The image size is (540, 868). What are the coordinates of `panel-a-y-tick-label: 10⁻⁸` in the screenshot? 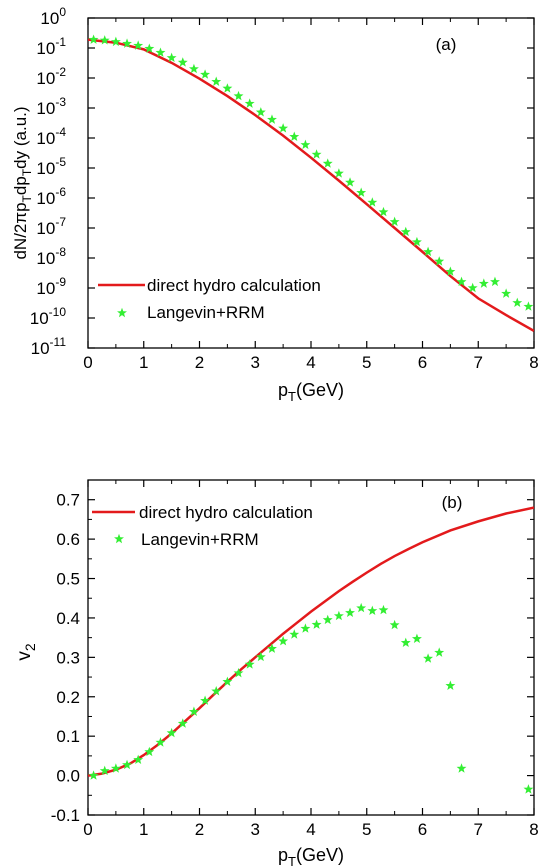 It's located at (51, 256).